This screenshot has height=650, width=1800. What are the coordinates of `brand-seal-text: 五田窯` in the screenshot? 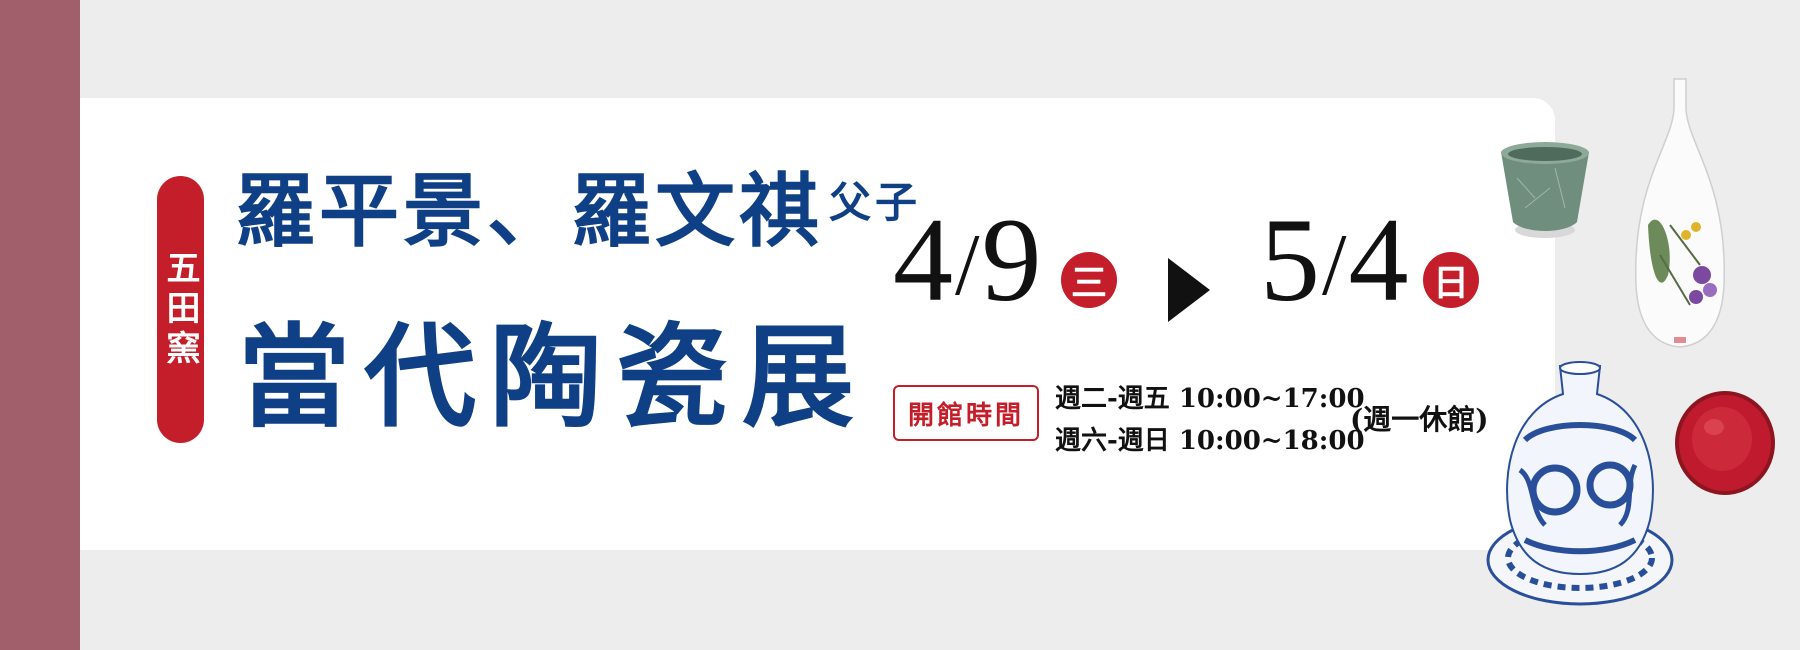 It's located at (180, 309).